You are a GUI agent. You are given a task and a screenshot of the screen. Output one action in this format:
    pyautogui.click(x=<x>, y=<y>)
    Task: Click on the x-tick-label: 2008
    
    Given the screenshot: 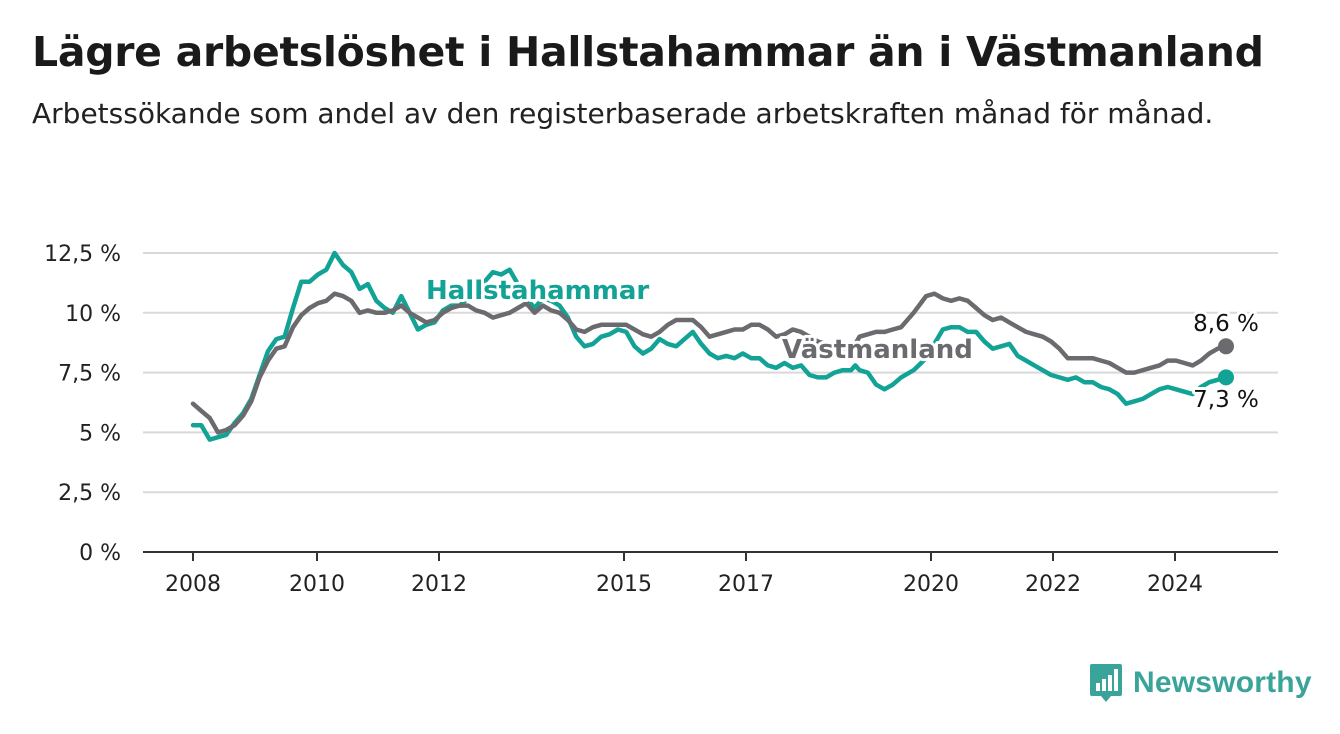 What is the action you would take?
    pyautogui.click(x=193, y=584)
    